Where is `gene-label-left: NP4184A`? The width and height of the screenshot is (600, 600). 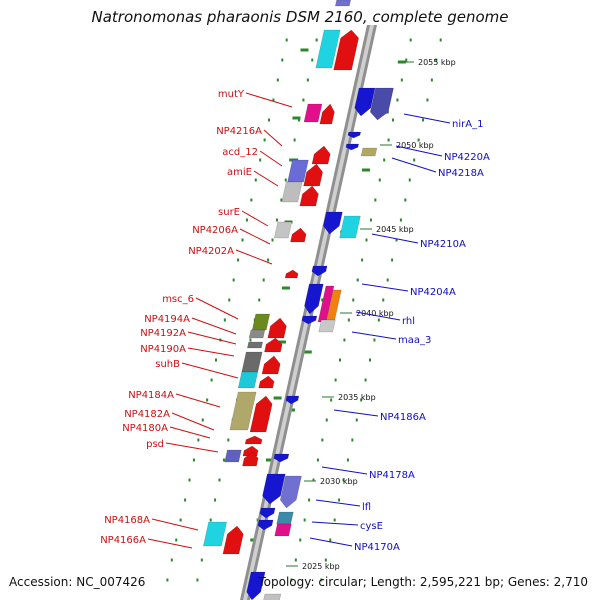 gene-label-left: NP4184A is located at coordinates (151, 395).